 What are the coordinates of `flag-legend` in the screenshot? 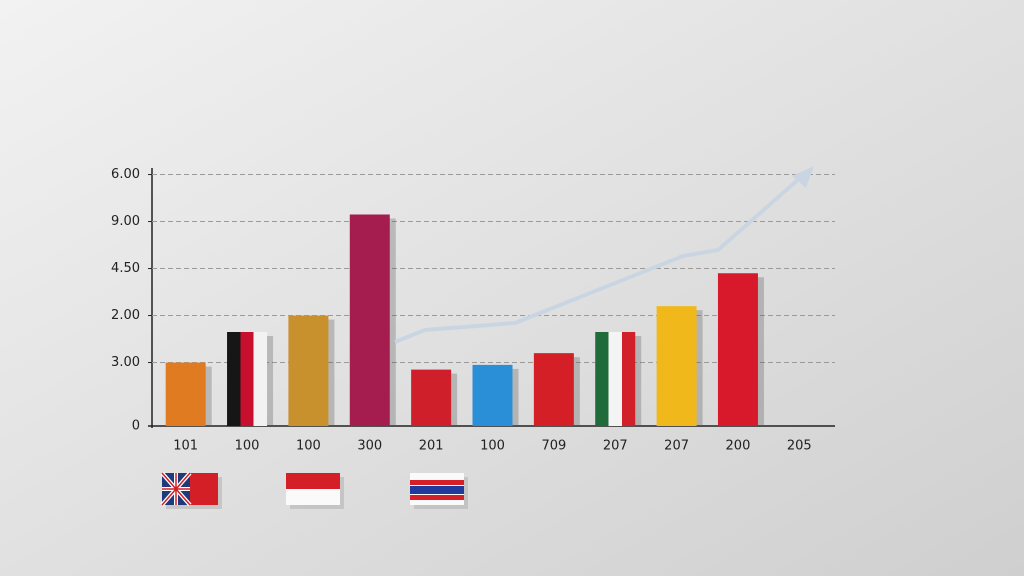 It's located at (314, 490).